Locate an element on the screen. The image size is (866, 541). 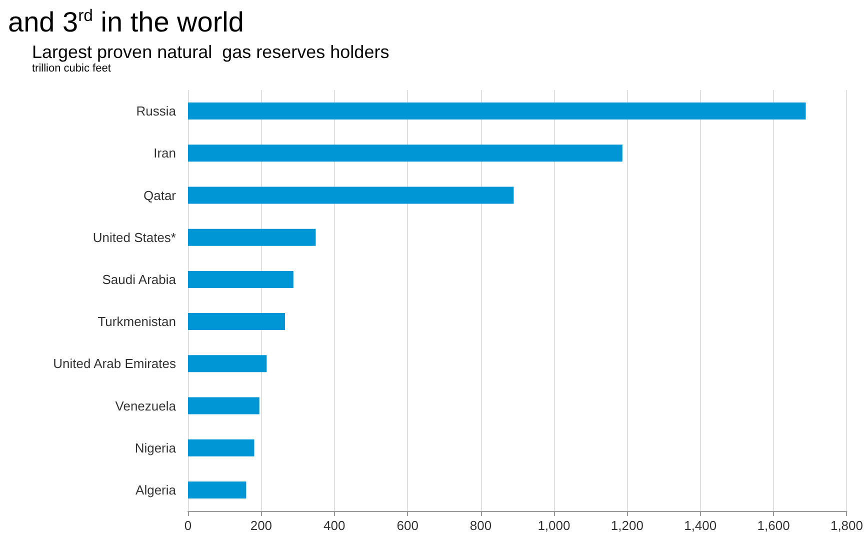
x-tick-label: 200 is located at coordinates (261, 525).